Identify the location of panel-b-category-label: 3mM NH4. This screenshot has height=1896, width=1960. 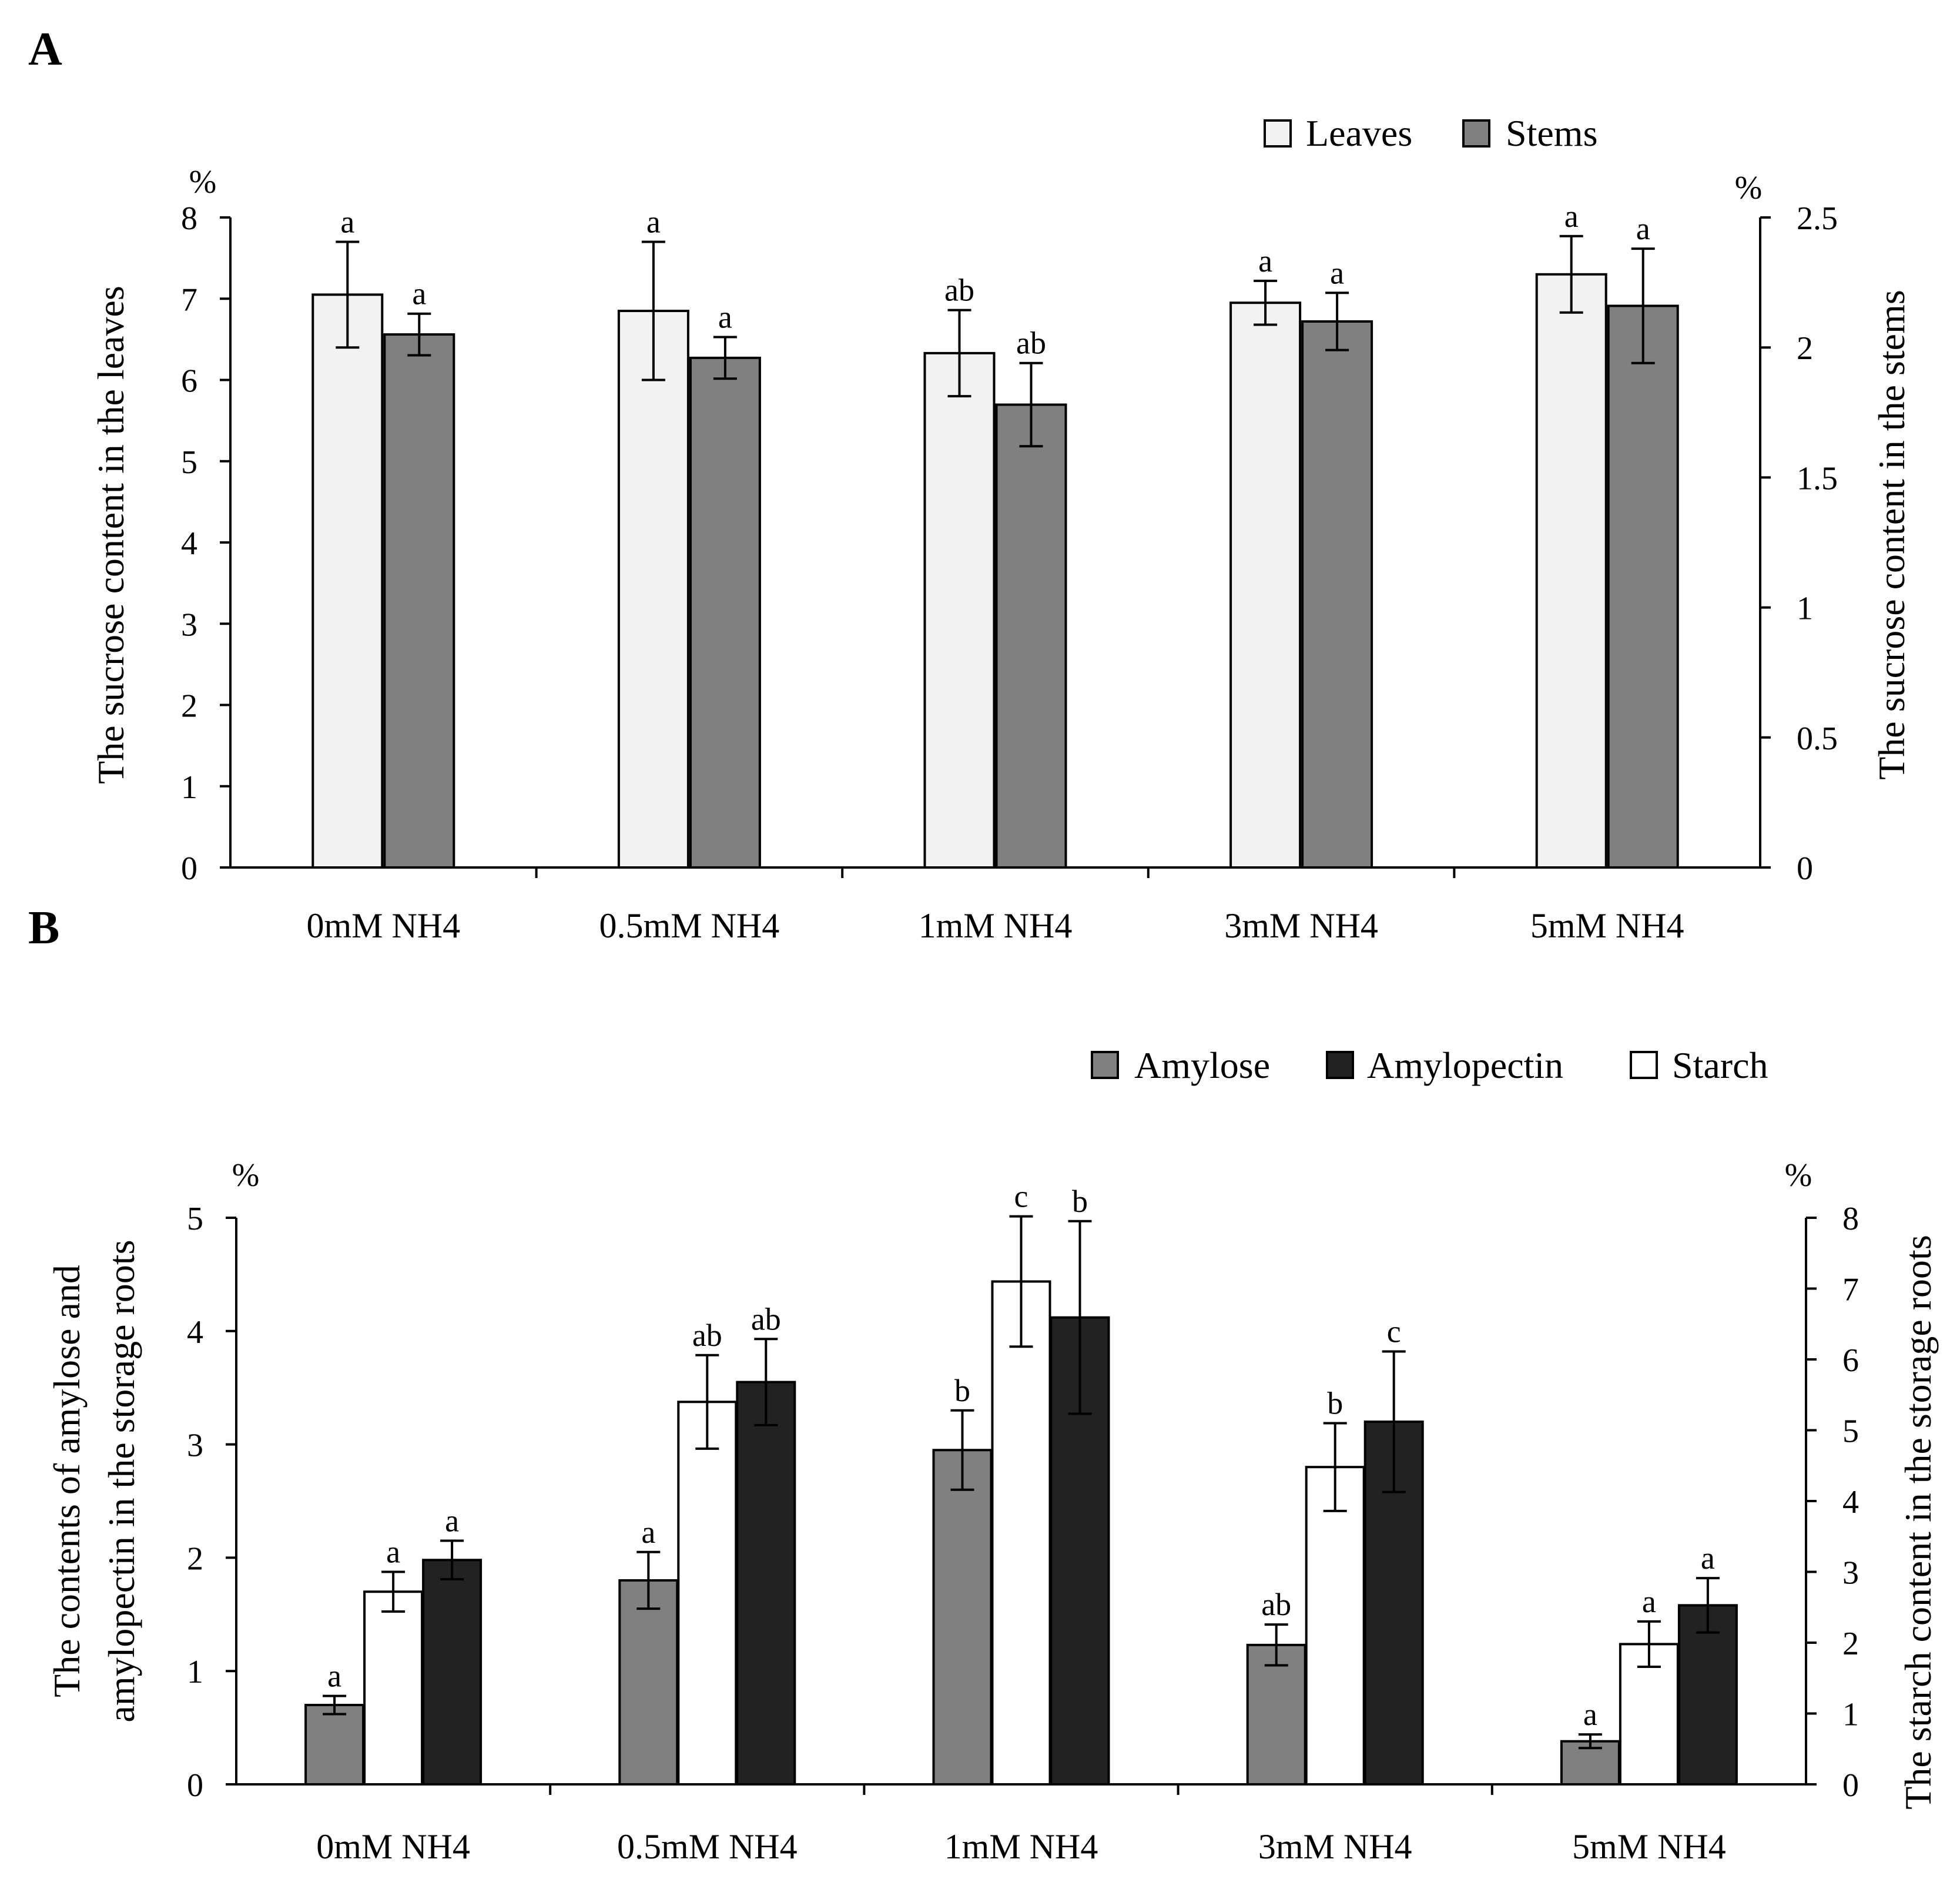
(1335, 1846).